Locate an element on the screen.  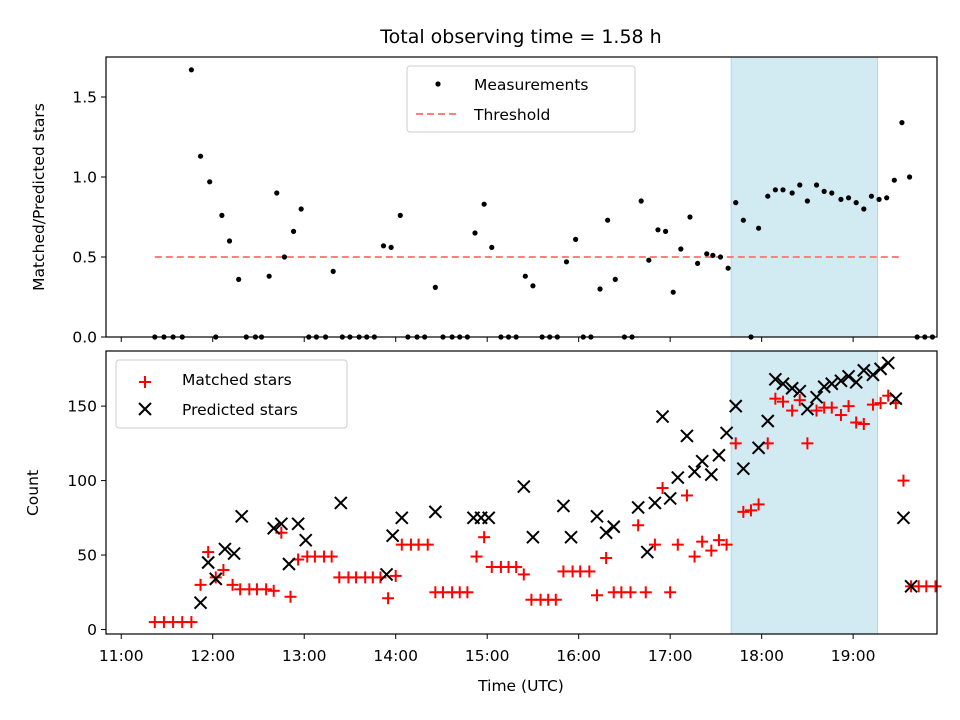
legend-matched-label: Matched stars is located at coordinates (237, 380).